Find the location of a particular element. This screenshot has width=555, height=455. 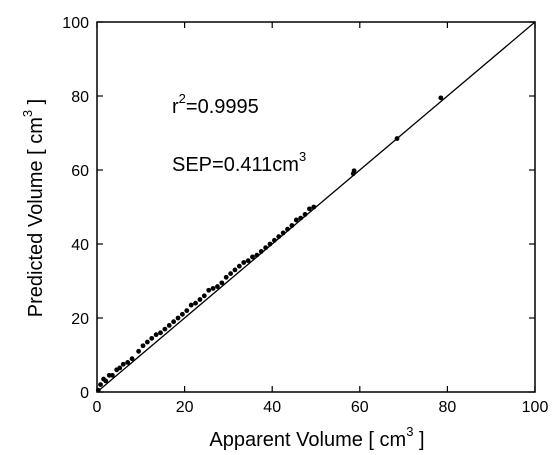

x-tick-label: 100 is located at coordinates (535, 407).